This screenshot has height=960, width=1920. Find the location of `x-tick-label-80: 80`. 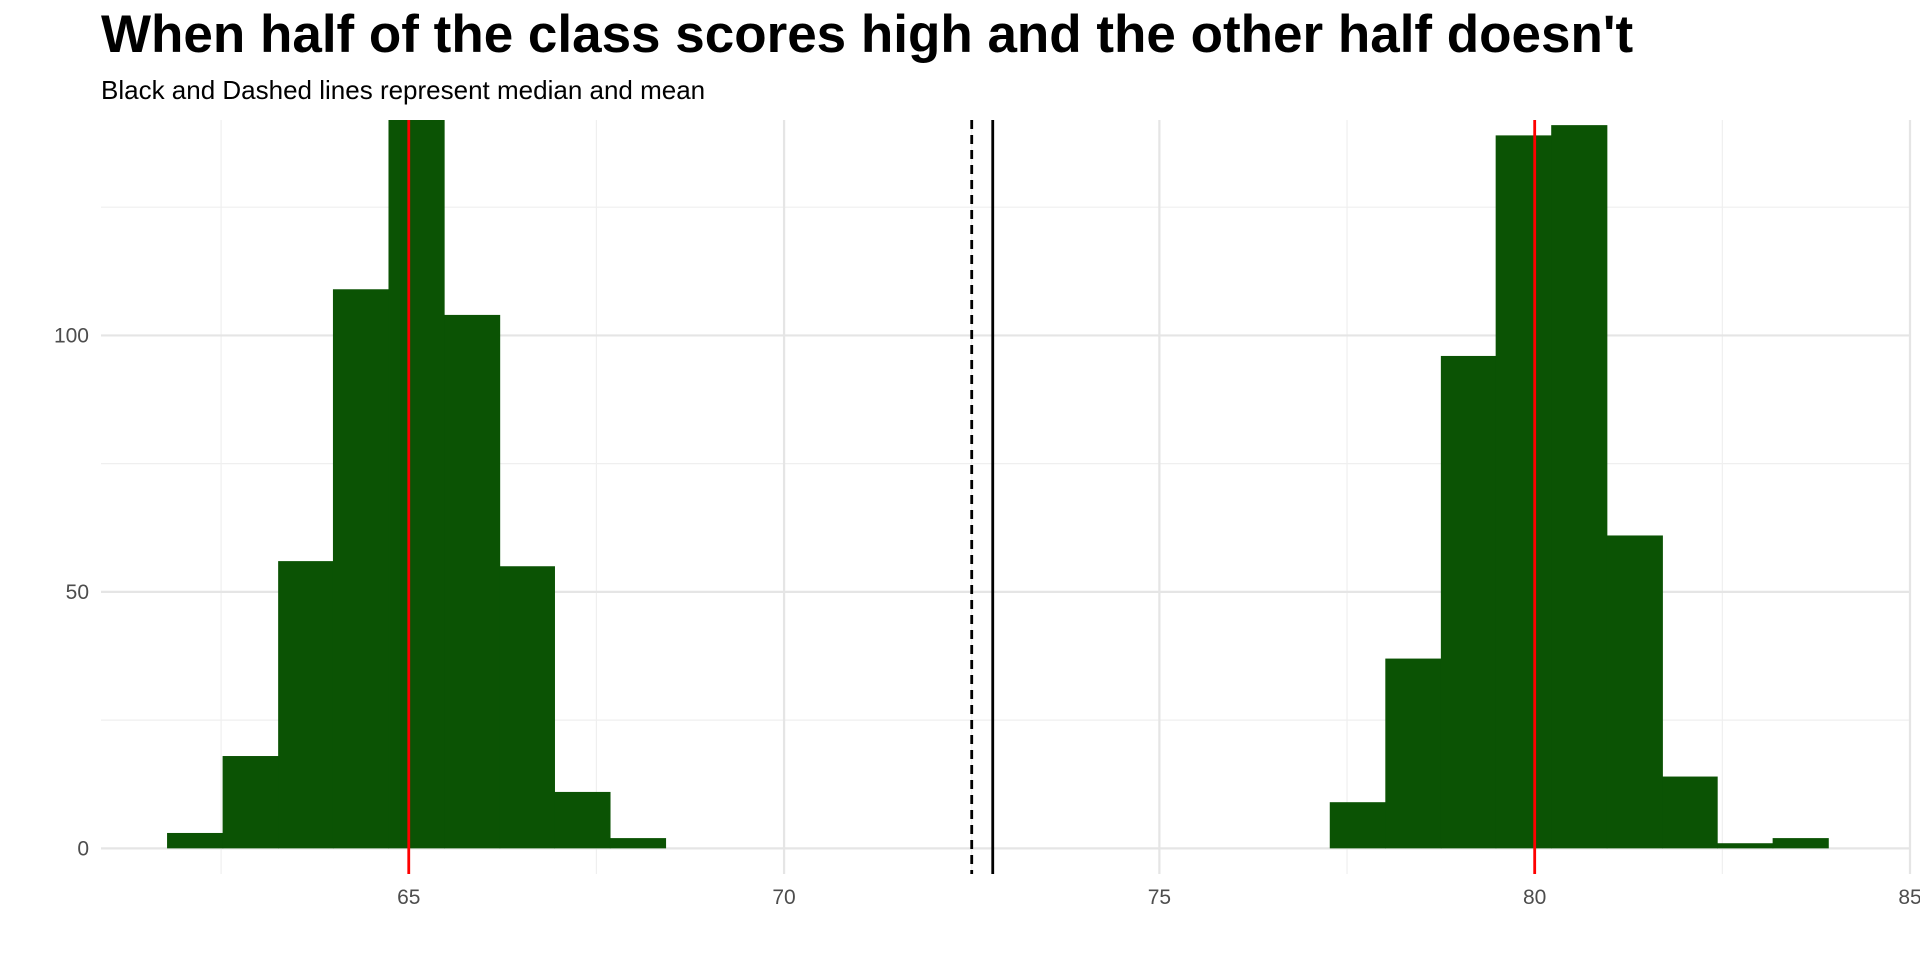

x-tick-label-80: 80 is located at coordinates (1534, 897).